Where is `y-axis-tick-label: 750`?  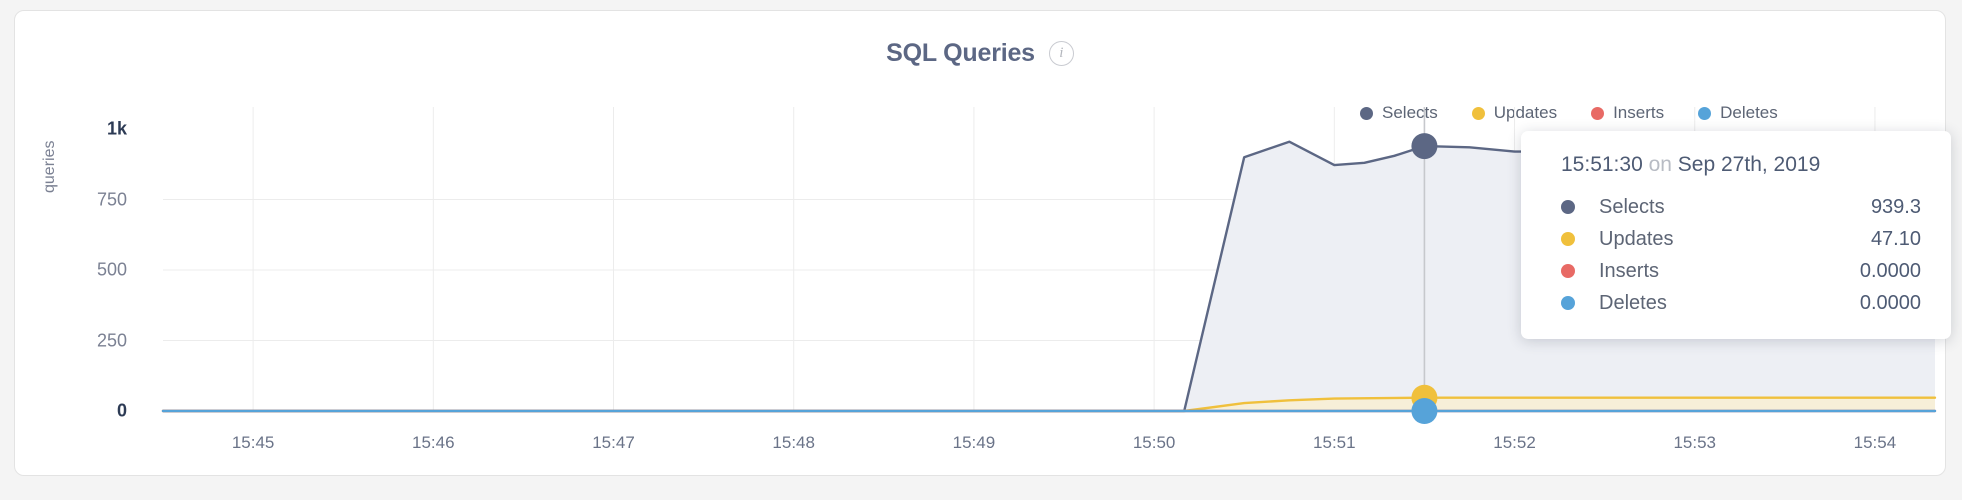 y-axis-tick-label: 750 is located at coordinates (111, 199).